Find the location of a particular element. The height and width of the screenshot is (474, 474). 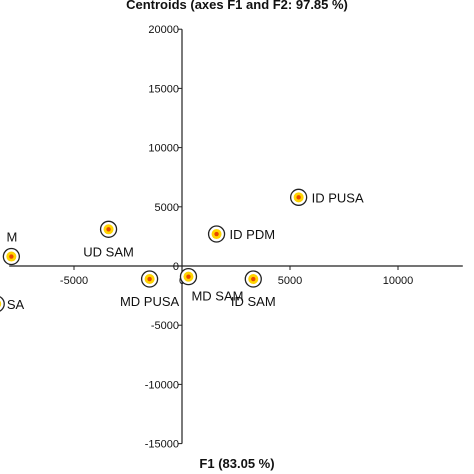

data-point: MD PUSA is located at coordinates (150, 289).